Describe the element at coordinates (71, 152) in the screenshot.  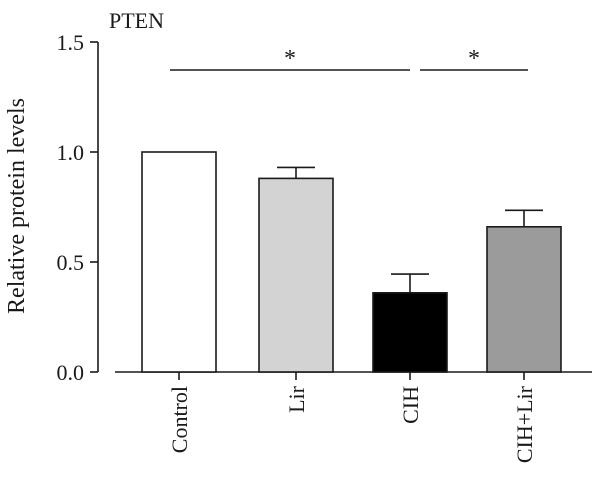
I see `y-tick-label: 1.0` at that location.